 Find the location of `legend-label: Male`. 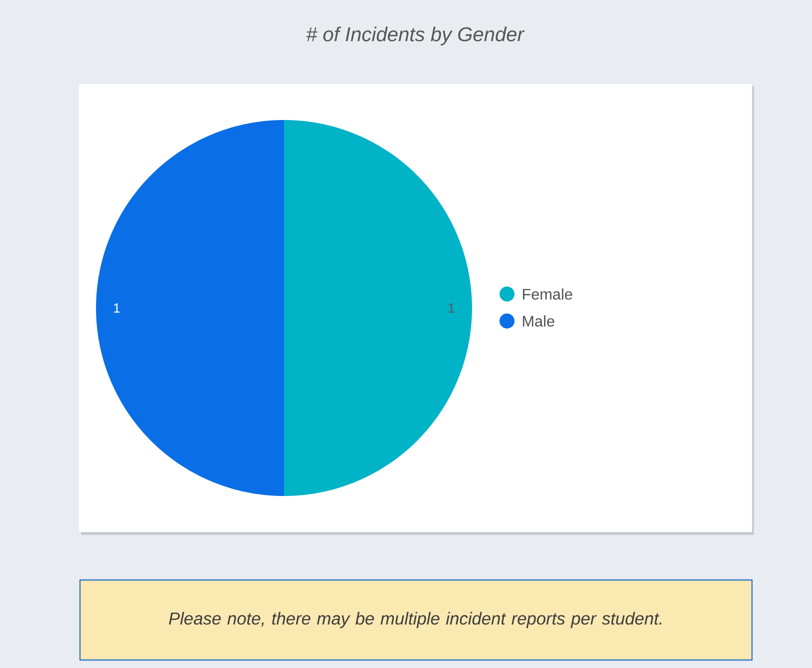

legend-label: Male is located at coordinates (538, 321).